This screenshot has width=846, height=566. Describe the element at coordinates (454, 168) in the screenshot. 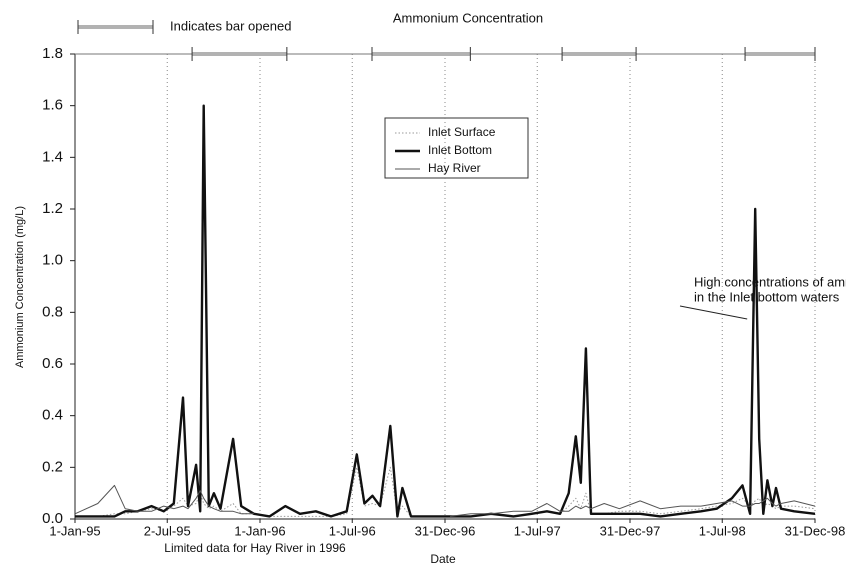

I see `legend-label: Hay River` at that location.